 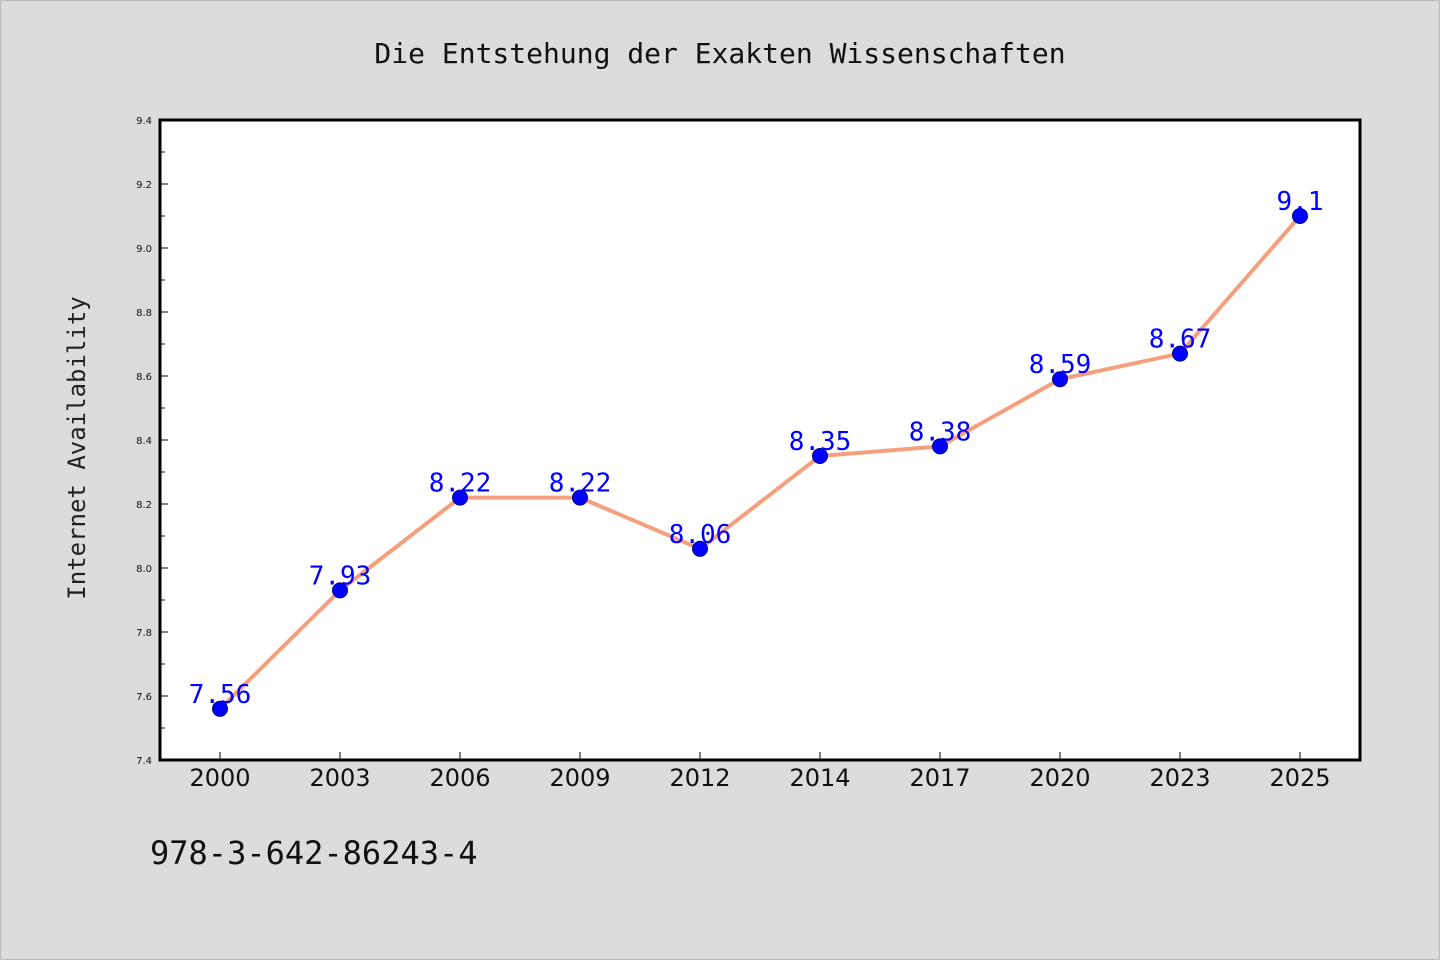 I want to click on y-tick-label: 7.8, so click(x=144, y=633).